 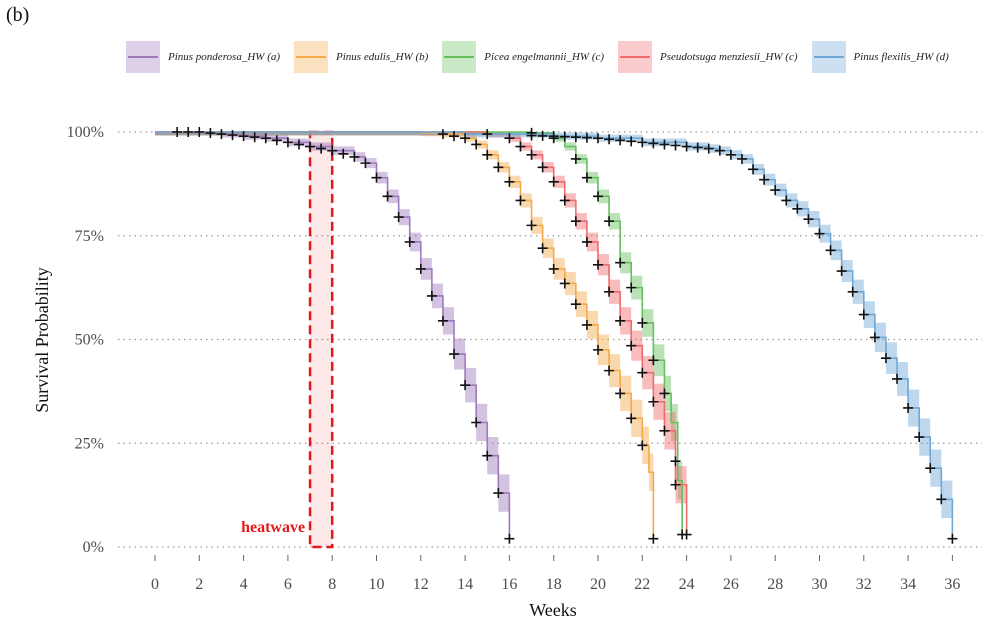 I want to click on heatwave-box, so click(x=321, y=339).